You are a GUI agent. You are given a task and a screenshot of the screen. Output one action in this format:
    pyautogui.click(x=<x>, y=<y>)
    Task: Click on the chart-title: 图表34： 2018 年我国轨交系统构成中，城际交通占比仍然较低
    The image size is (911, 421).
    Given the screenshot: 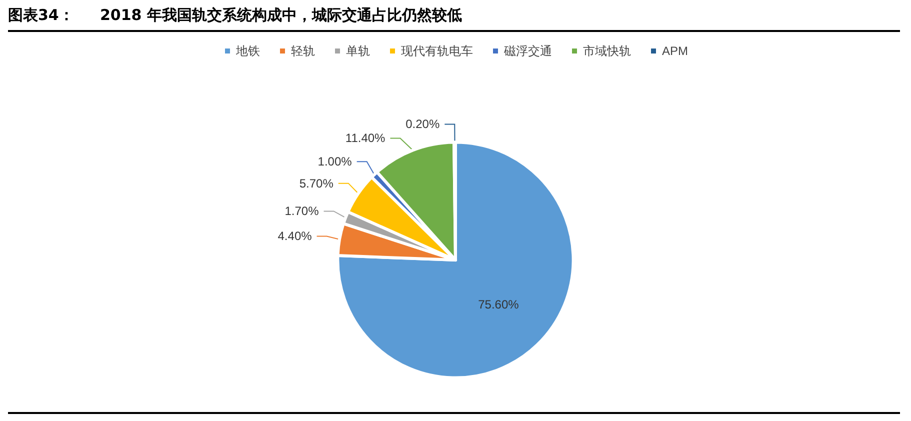 What is the action you would take?
    pyautogui.click(x=235, y=15)
    